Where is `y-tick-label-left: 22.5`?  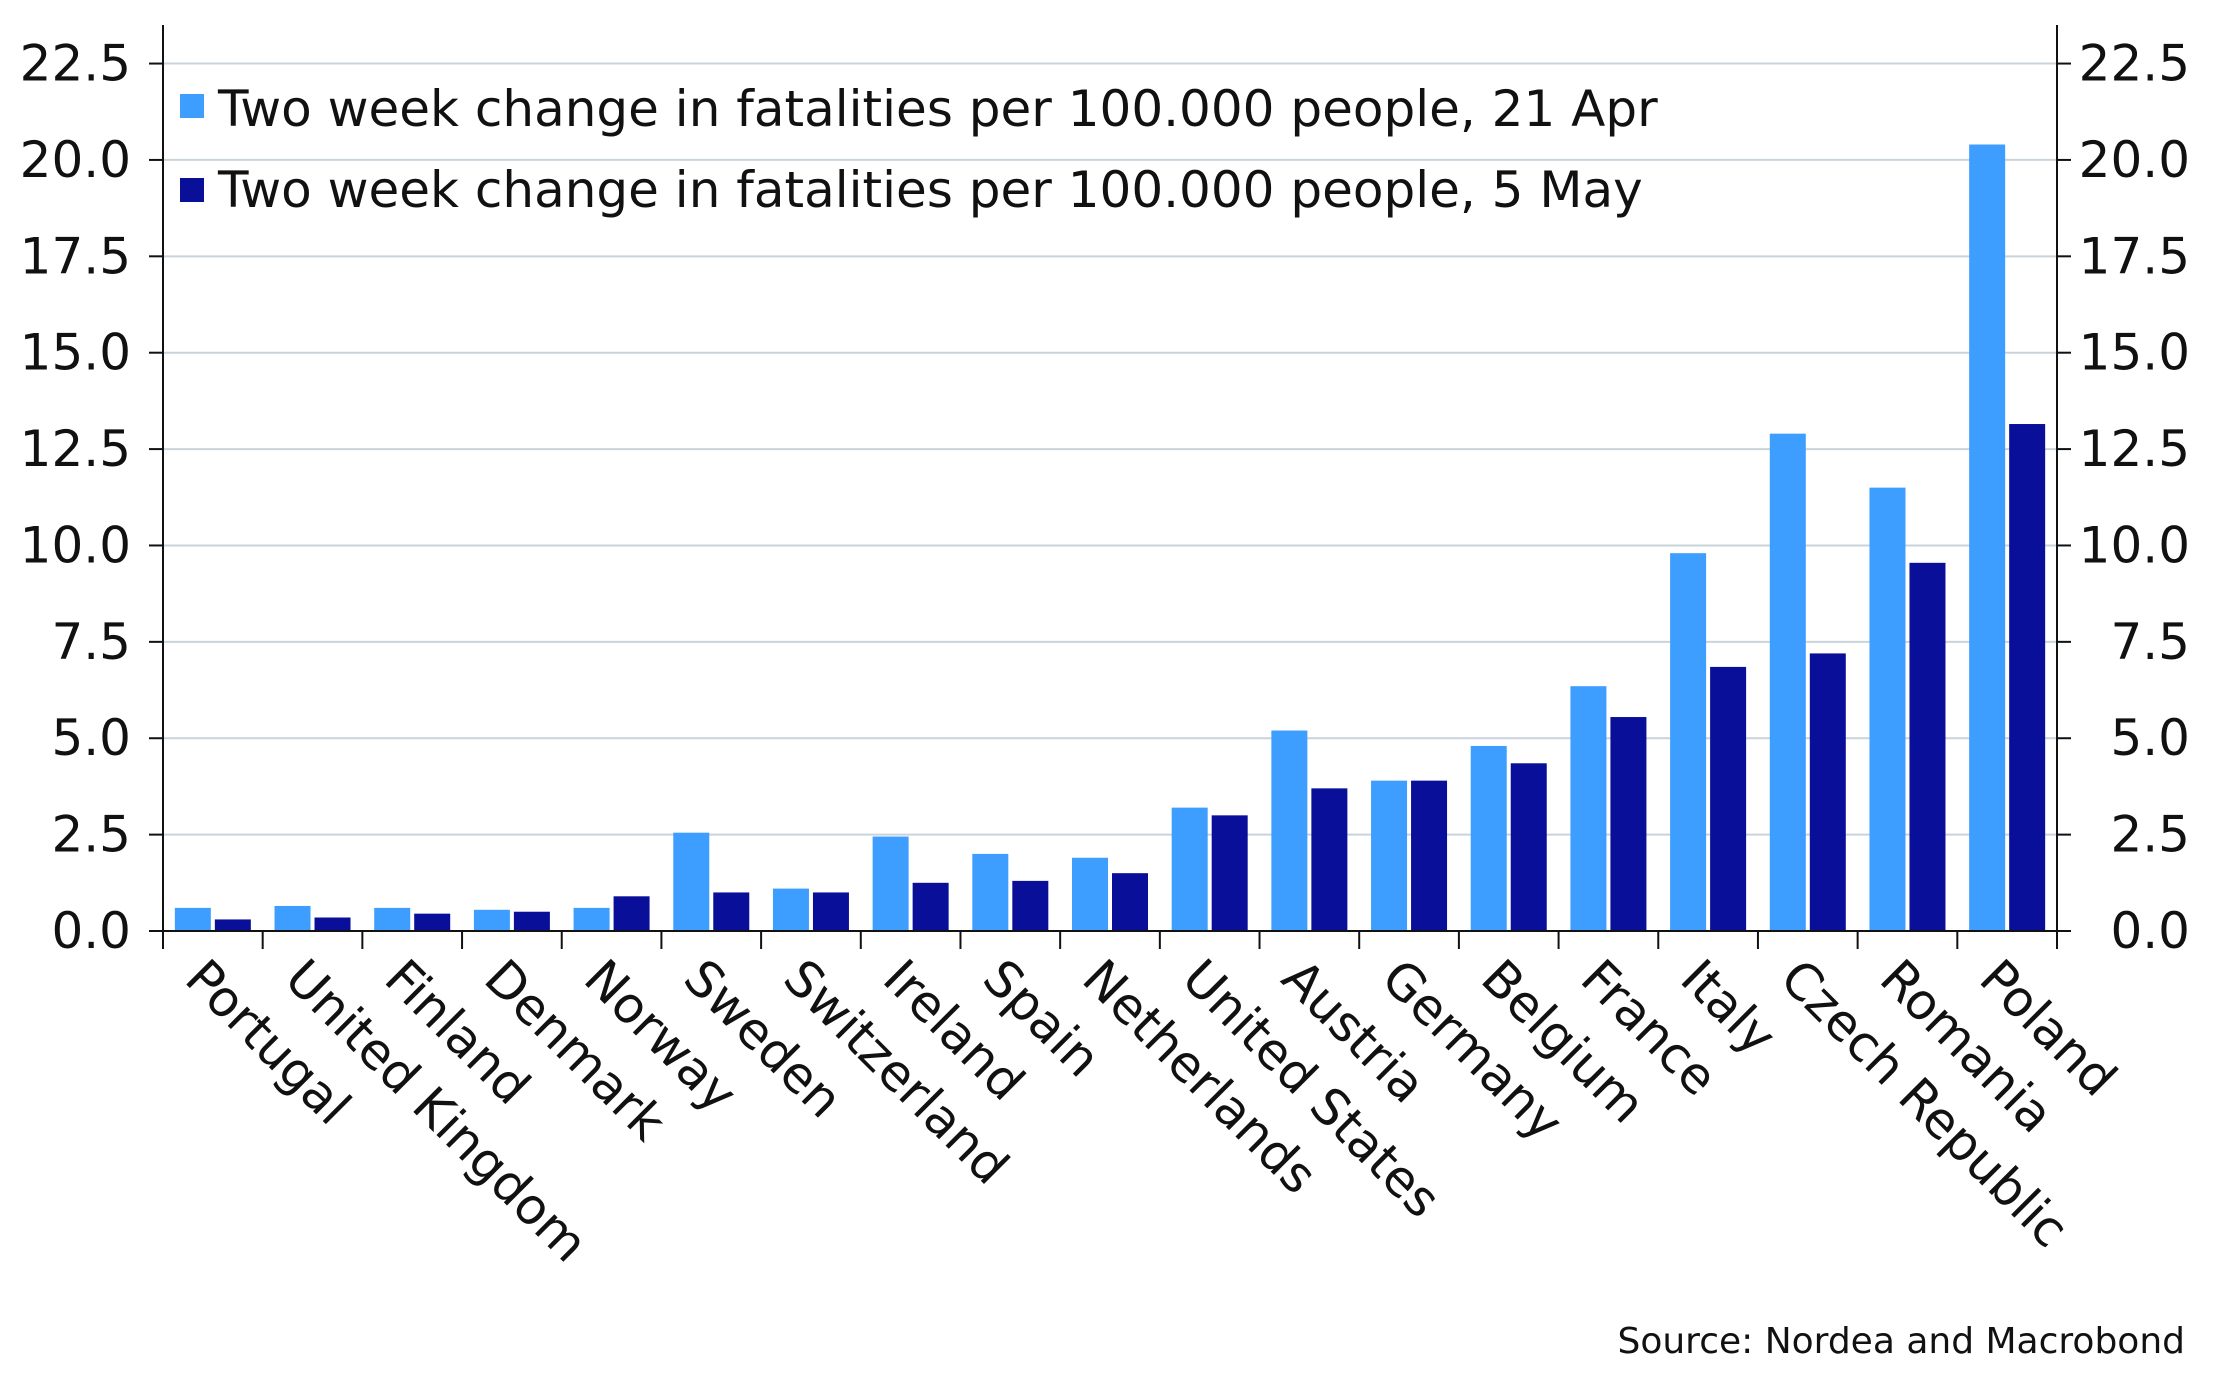 y-tick-label-left: 22.5 is located at coordinates (75, 64).